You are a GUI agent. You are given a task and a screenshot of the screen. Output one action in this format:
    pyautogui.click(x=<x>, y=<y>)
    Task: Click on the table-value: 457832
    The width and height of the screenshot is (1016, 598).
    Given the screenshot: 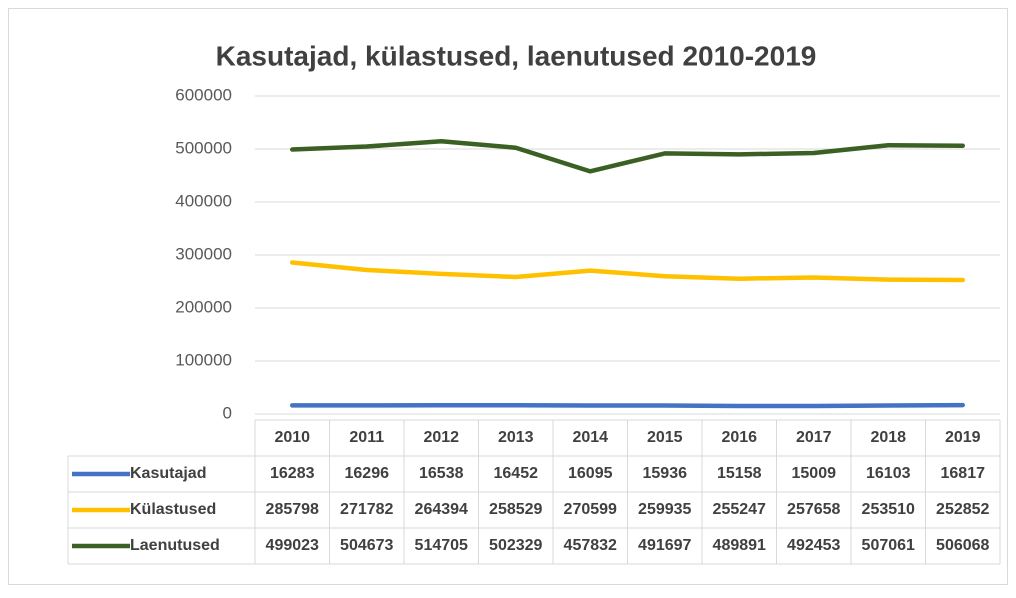 What is the action you would take?
    pyautogui.click(x=590, y=545)
    